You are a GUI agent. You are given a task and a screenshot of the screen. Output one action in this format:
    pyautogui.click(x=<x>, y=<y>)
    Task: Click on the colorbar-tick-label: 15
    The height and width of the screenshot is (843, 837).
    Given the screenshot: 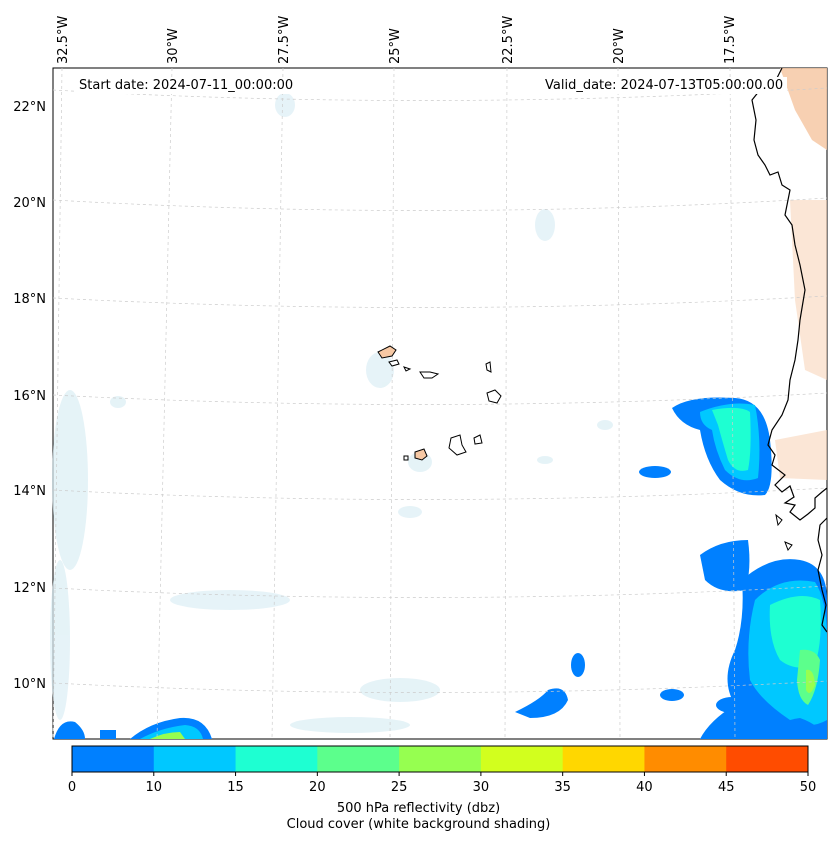 What is the action you would take?
    pyautogui.click(x=235, y=787)
    